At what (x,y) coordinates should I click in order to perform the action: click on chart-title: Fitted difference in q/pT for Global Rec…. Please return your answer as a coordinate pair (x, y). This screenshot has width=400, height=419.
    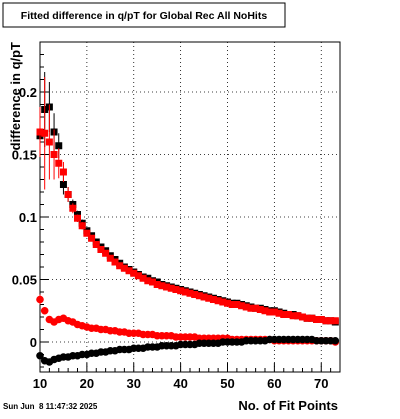
    Looking at the image, I should click on (144, 16).